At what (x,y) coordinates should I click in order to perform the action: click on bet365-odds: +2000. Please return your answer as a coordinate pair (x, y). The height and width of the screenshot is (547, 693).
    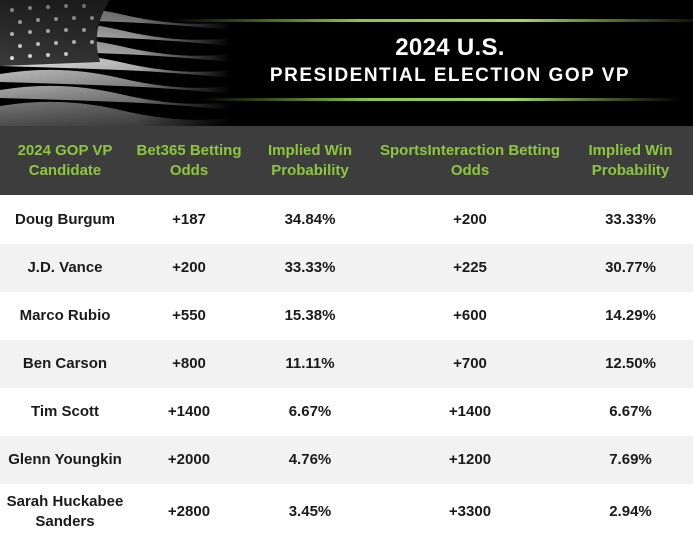
    Looking at the image, I should click on (189, 459).